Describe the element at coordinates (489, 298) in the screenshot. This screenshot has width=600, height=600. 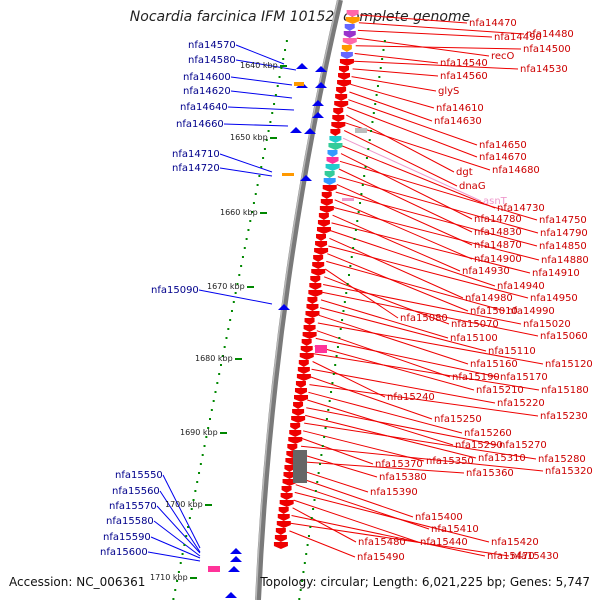
I see `right-gene-label: nfa14980` at that location.